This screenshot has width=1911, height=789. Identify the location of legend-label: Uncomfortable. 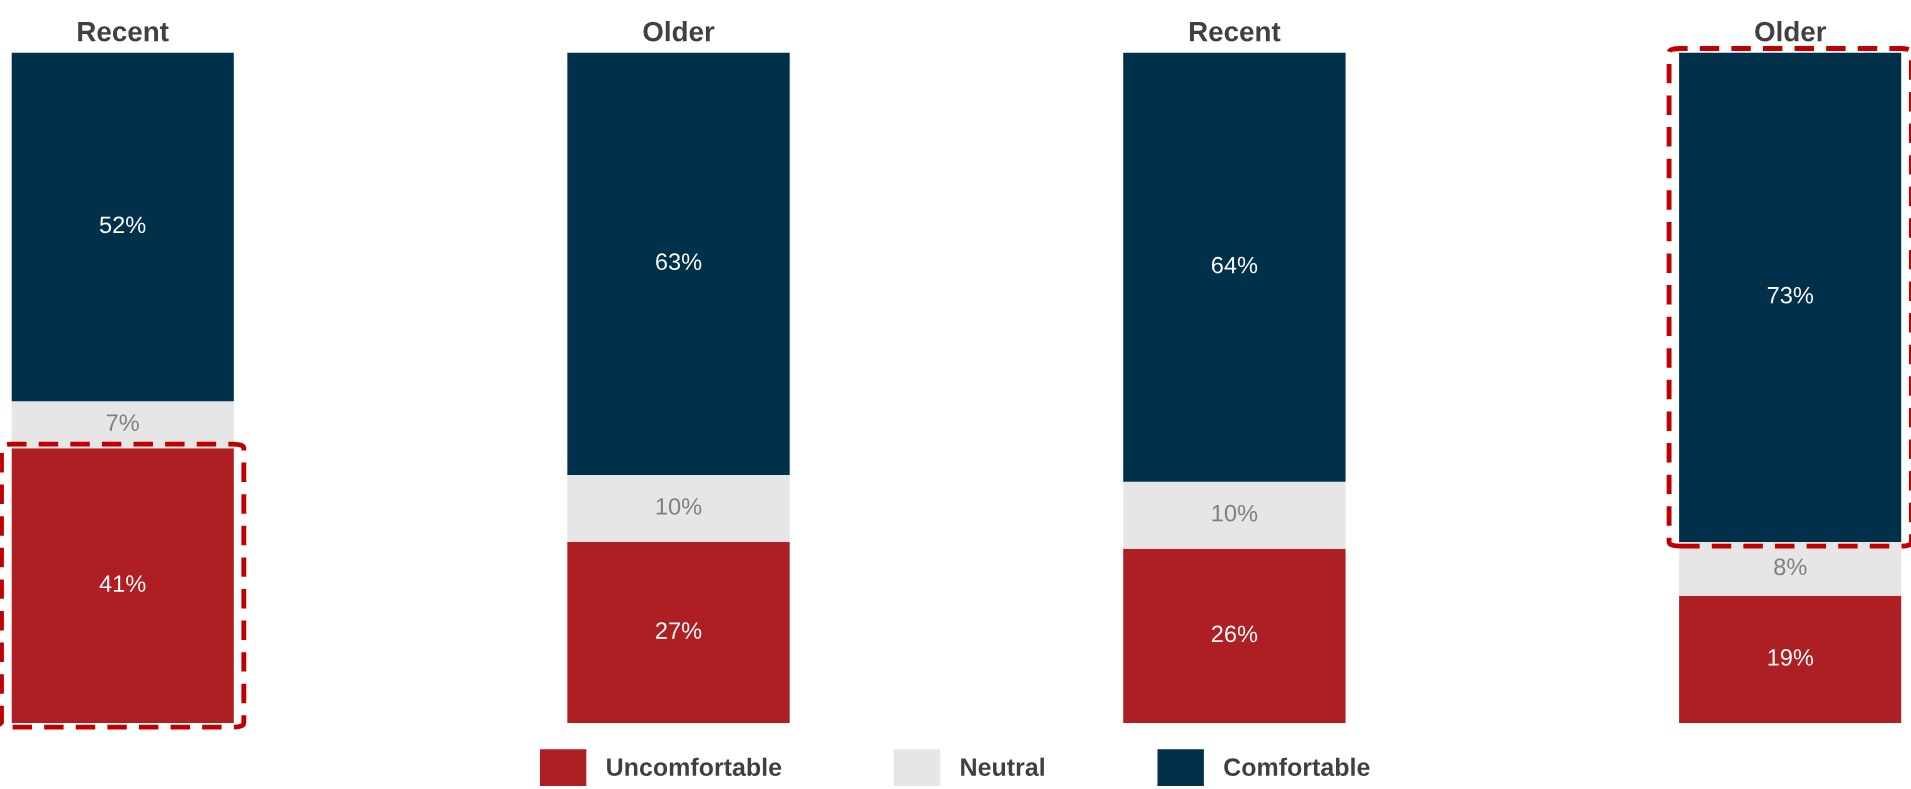
(694, 767).